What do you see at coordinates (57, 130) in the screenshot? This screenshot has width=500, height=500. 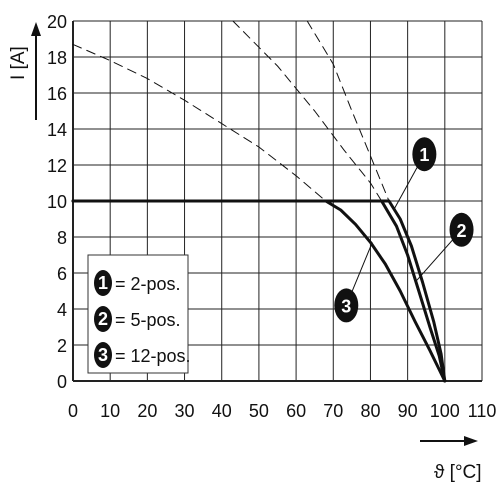 I see `y-tick-label: 14` at bounding box center [57, 130].